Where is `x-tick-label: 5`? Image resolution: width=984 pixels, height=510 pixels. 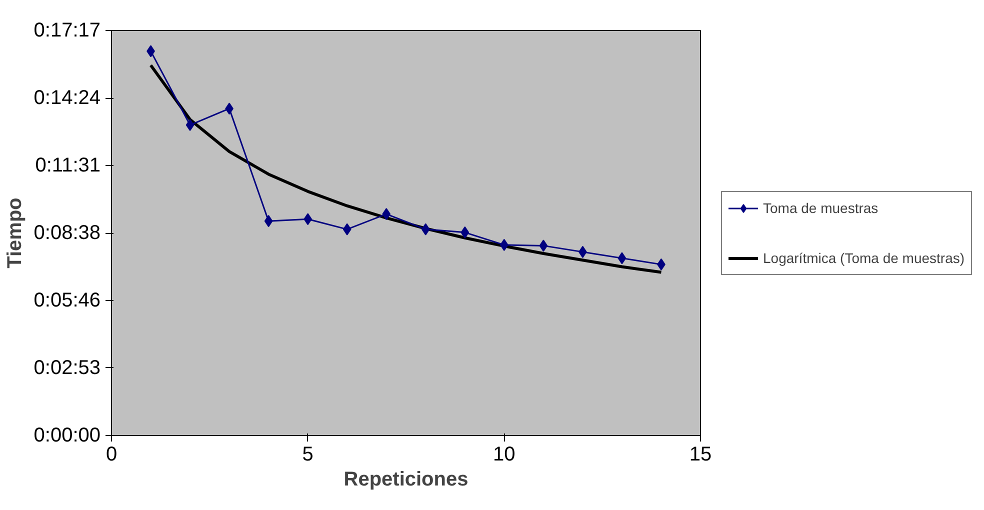 x-tick-label: 5 is located at coordinates (308, 455).